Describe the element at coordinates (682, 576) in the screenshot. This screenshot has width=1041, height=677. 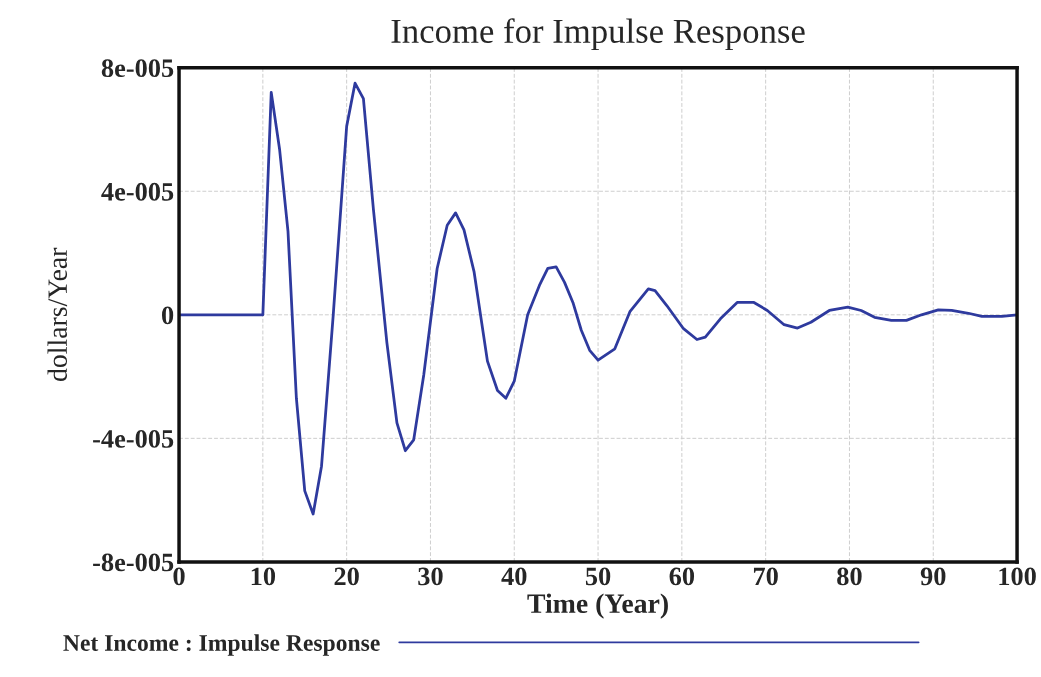
I see `x-tick-label: 60` at that location.